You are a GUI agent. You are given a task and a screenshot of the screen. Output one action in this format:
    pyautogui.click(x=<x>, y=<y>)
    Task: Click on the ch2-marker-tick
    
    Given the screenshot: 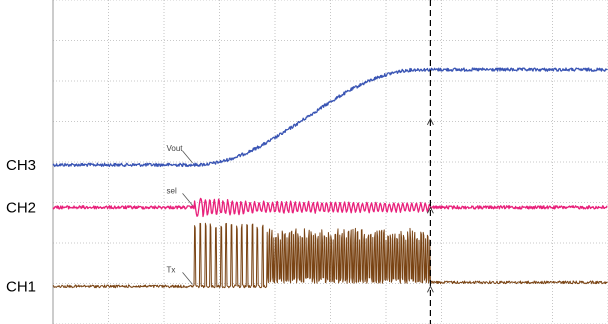 What is the action you would take?
    pyautogui.click(x=187, y=199)
    